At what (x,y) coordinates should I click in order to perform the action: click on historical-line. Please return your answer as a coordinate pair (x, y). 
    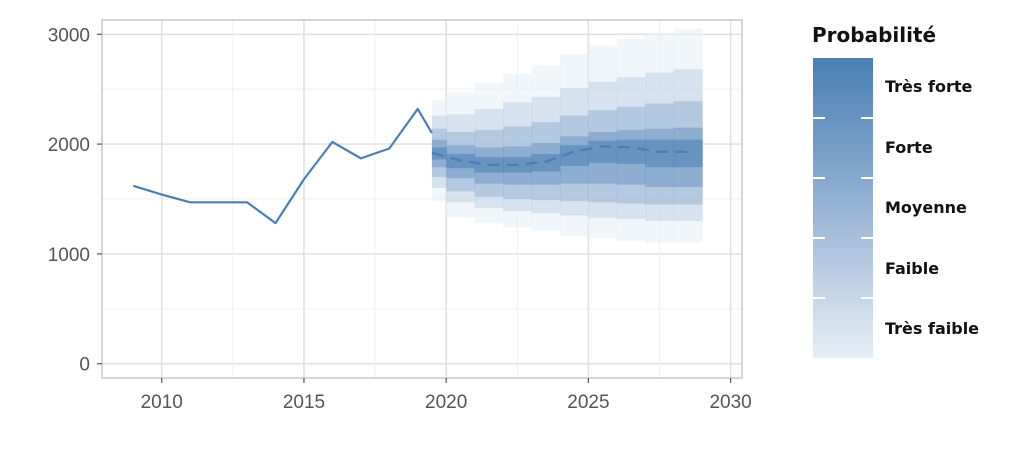
    Looking at the image, I should click on (282, 166).